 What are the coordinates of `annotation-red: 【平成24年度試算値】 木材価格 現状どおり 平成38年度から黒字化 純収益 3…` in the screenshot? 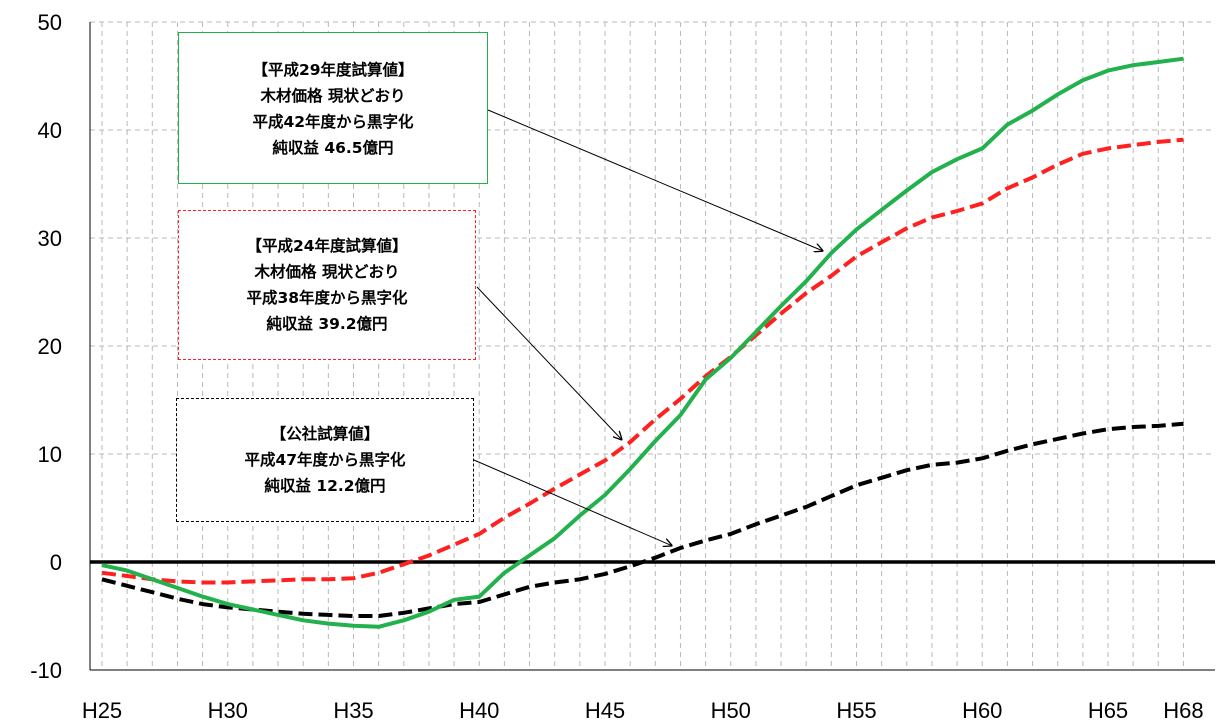 It's located at (327, 285).